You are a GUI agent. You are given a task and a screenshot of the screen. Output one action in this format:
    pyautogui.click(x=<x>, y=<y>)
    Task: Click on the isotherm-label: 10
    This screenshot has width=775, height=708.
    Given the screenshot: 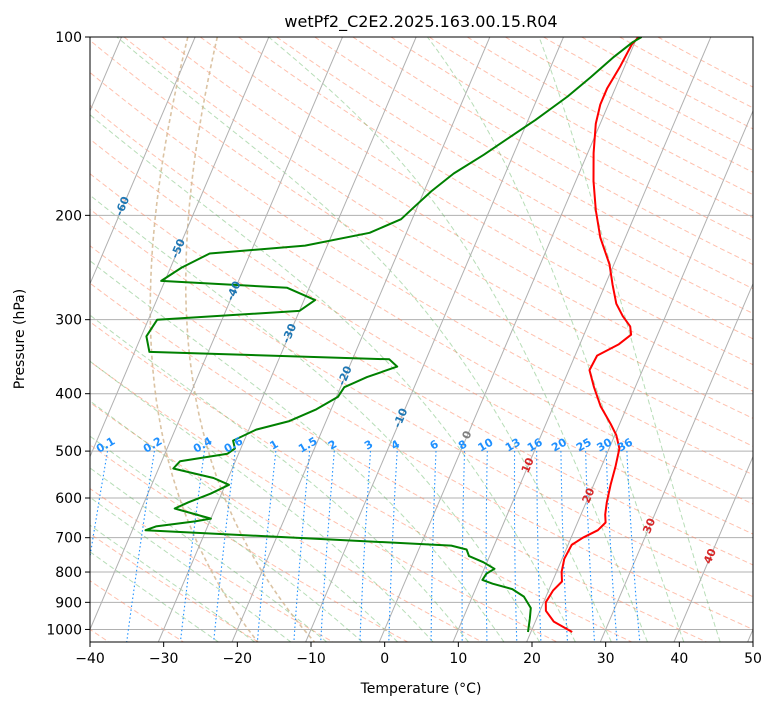 What is the action you would take?
    pyautogui.click(x=528, y=464)
    